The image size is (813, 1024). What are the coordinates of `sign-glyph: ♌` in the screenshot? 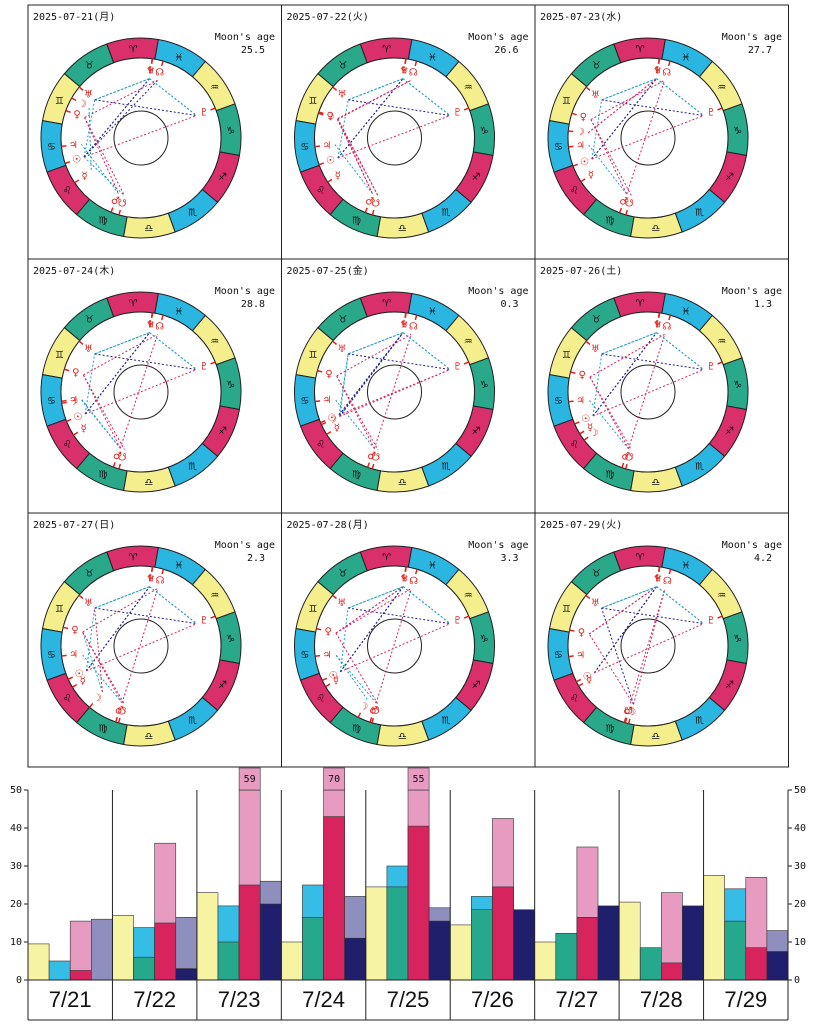 It's located at (574, 699).